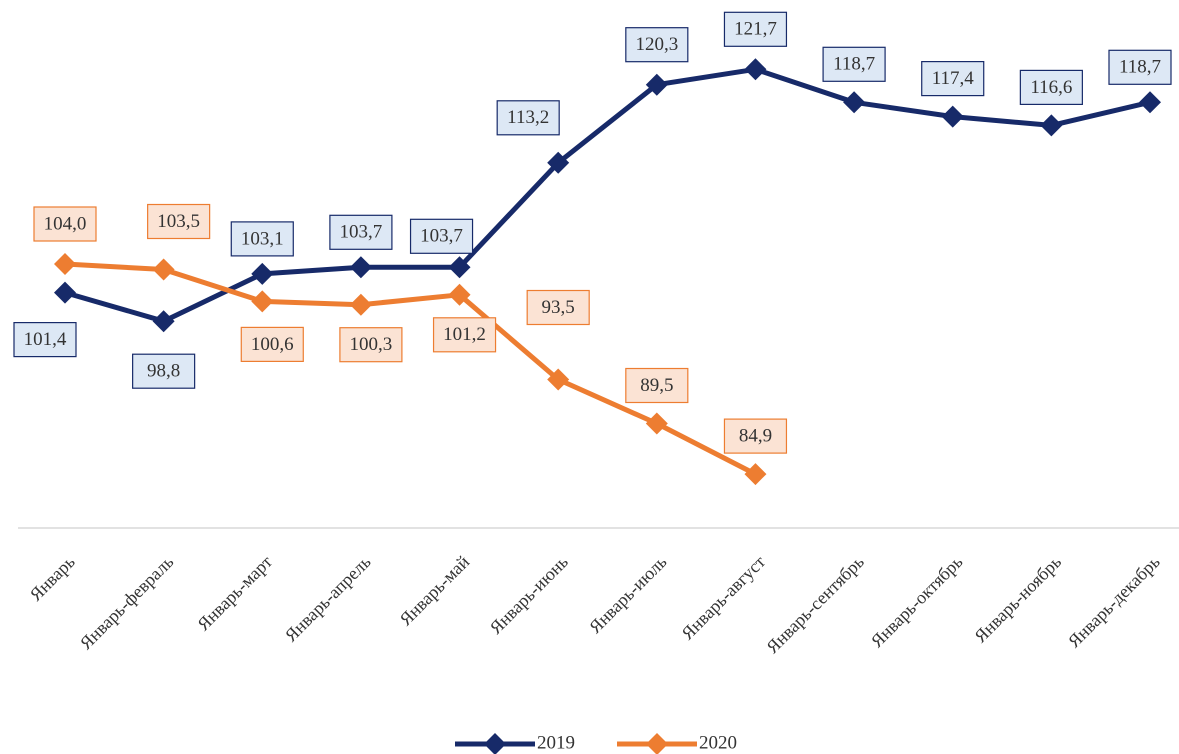  I want to click on data-label: 101,4, so click(45, 339).